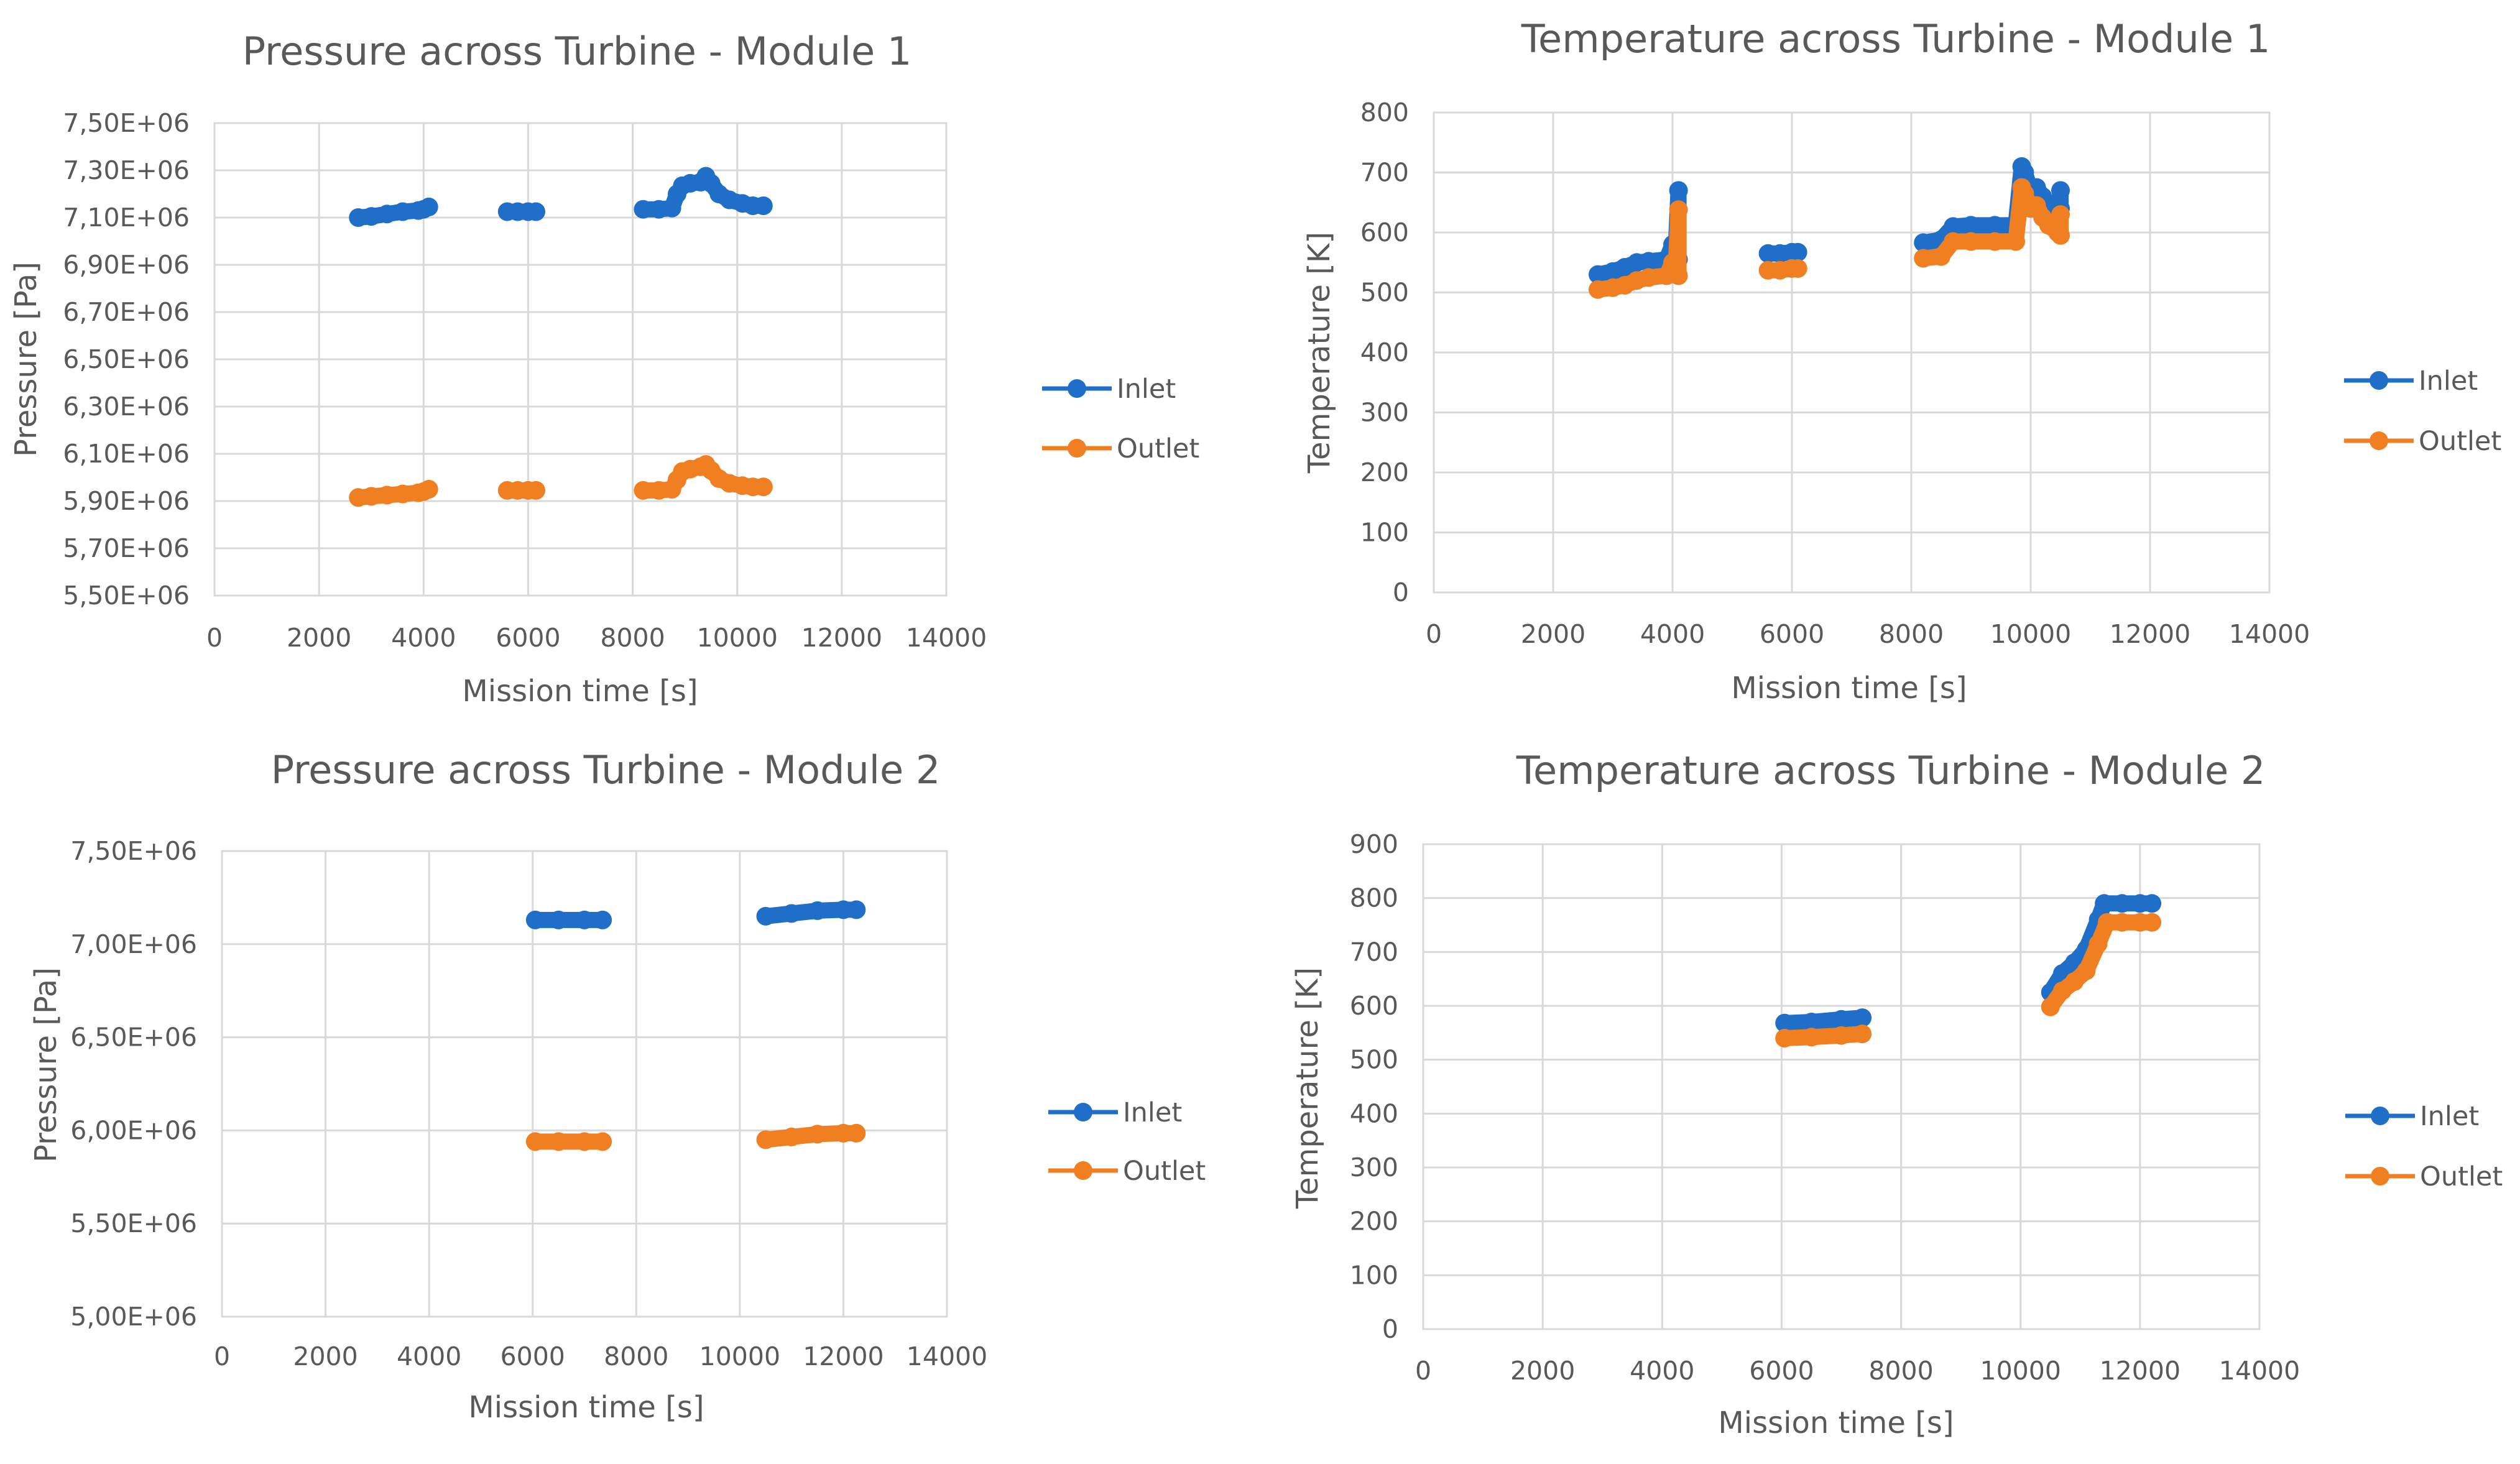 The width and height of the screenshot is (2520, 1464). What do you see at coordinates (1374, 952) in the screenshot?
I see `y-tick-label: 700` at bounding box center [1374, 952].